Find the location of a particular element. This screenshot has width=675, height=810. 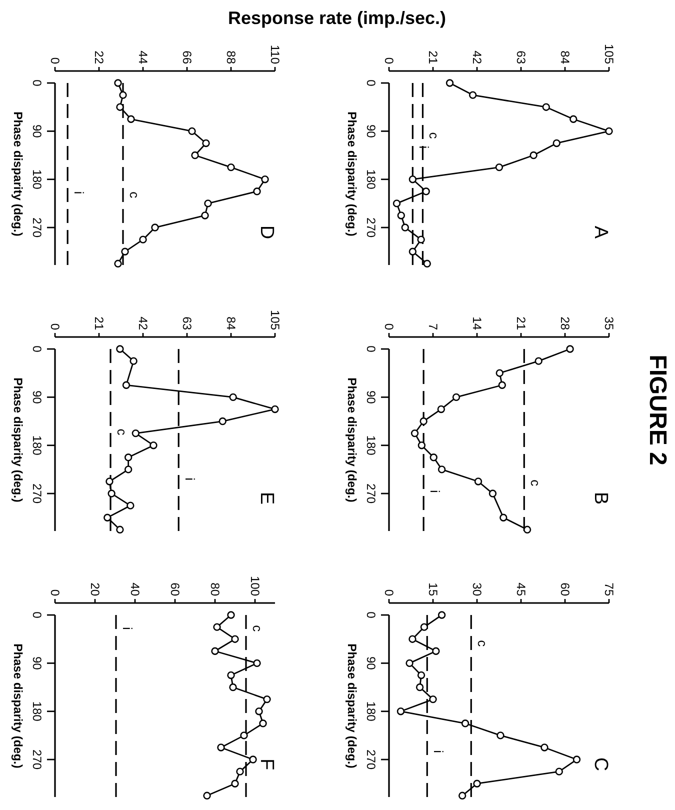

x-tick-label: 44 is located at coordinates (143, 57).